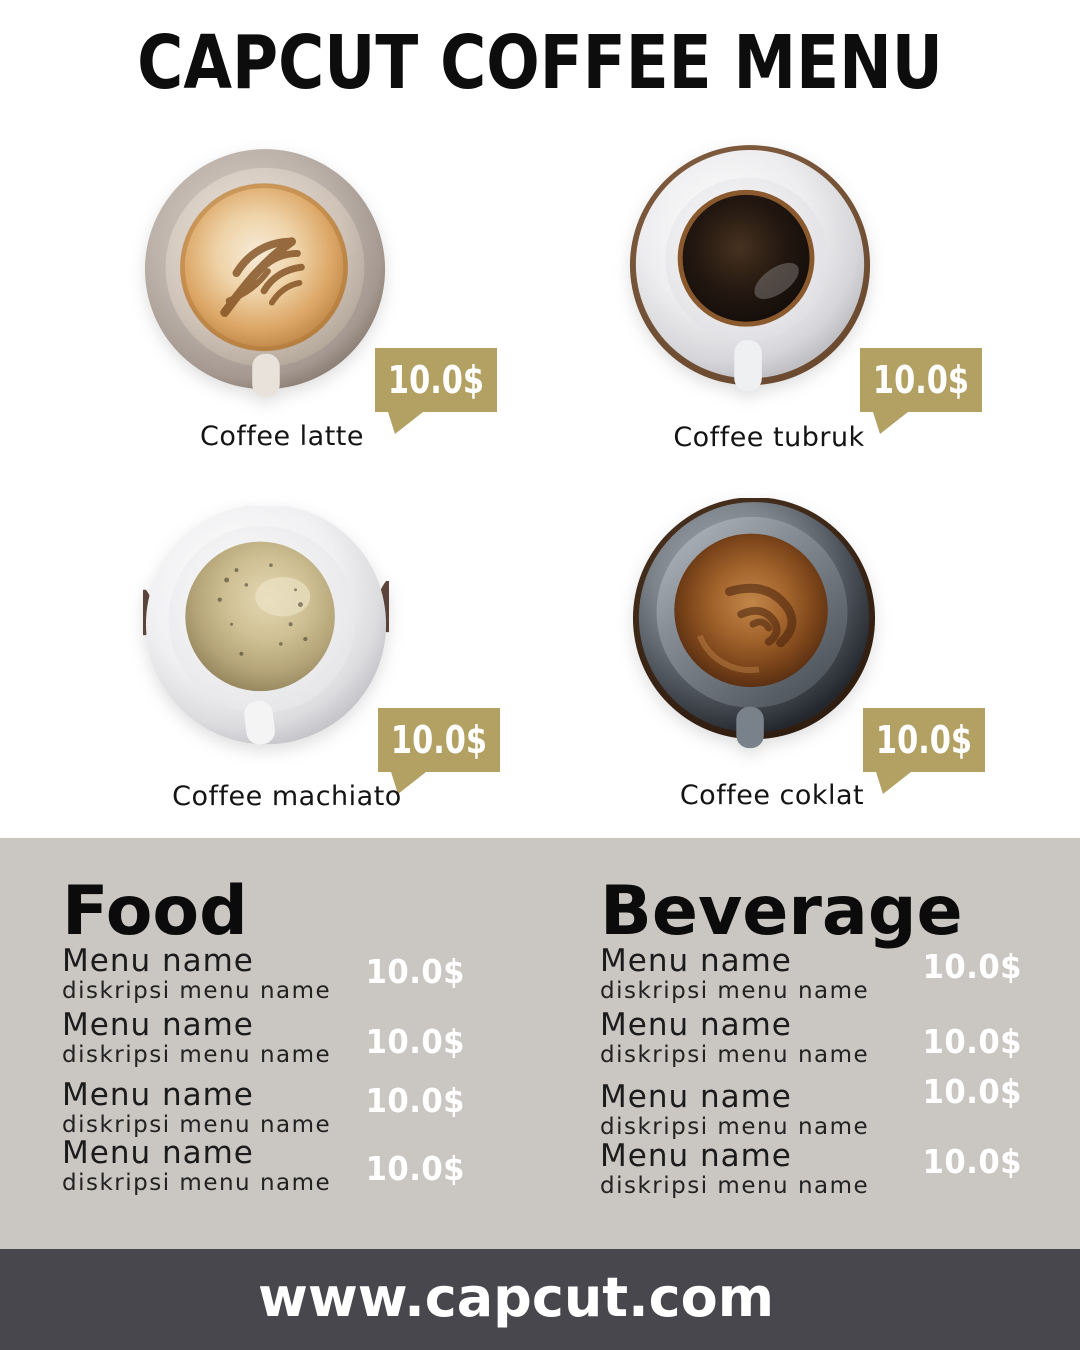 The height and width of the screenshot is (1350, 1080). Describe the element at coordinates (769, 437) in the screenshot. I see `product-name-tubruk: Coffee tubruk` at that location.